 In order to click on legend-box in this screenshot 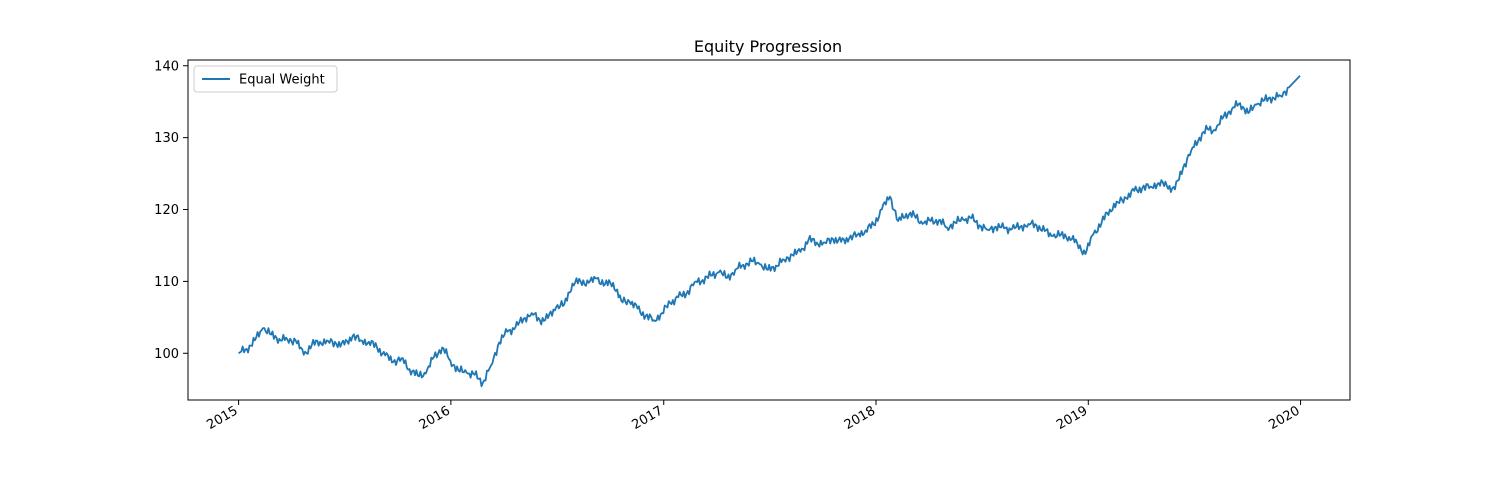, I will do `click(265, 79)`.